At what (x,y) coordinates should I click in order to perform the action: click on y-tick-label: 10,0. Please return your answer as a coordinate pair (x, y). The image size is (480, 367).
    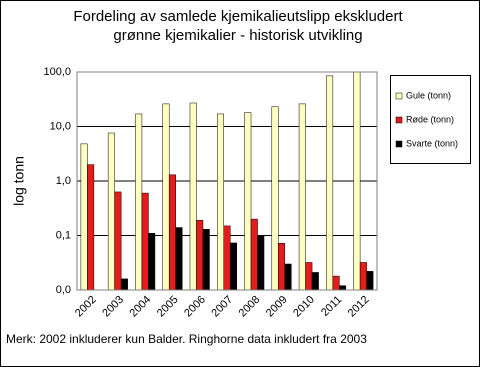
    Looking at the image, I should click on (60, 126).